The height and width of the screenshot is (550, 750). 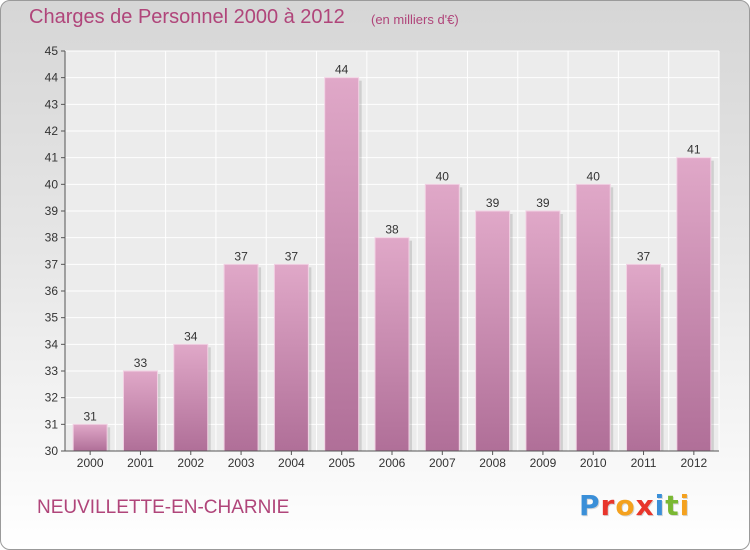 What do you see at coordinates (141, 363) in the screenshot?
I see `data-label: 33` at bounding box center [141, 363].